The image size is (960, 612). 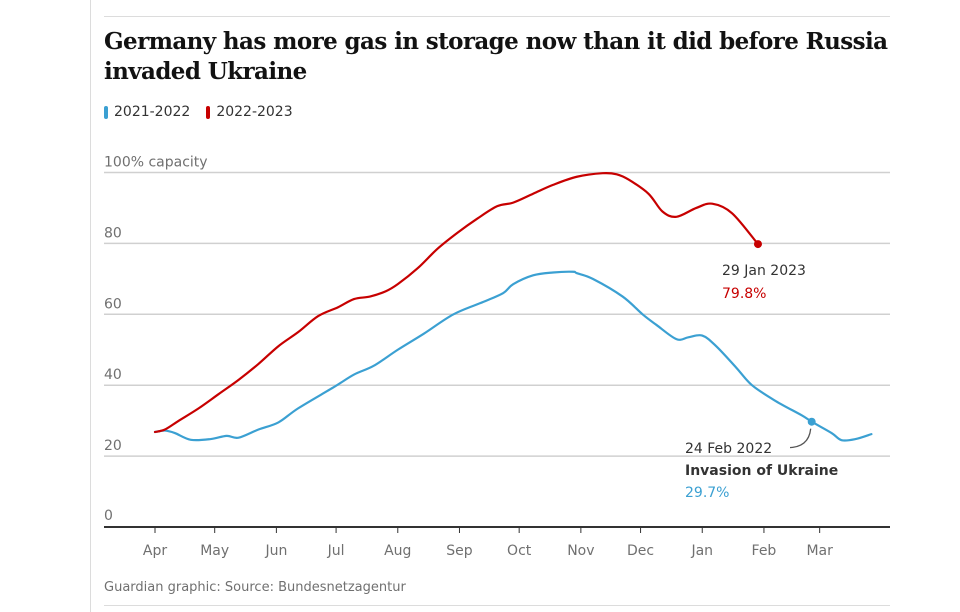 I want to click on x-tick-label-sep: Sep, so click(x=459, y=551).